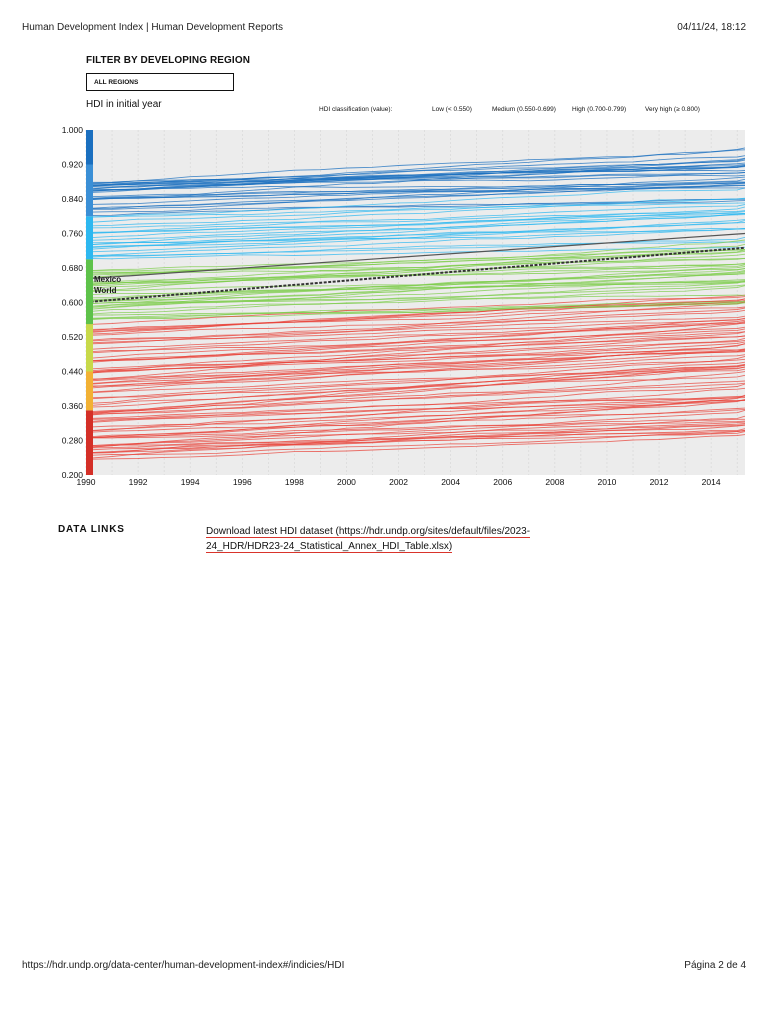 The width and height of the screenshot is (768, 1024). I want to click on x-tick-label: 1990, so click(86, 482).